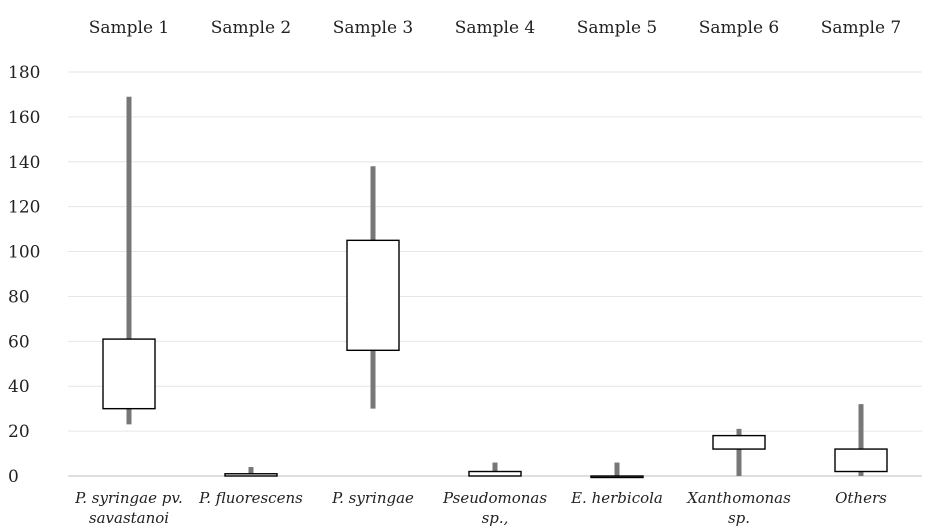 The image size is (929, 532). Describe the element at coordinates (494, 498) in the screenshot. I see `category-label-4: Pseudomonas` at that location.